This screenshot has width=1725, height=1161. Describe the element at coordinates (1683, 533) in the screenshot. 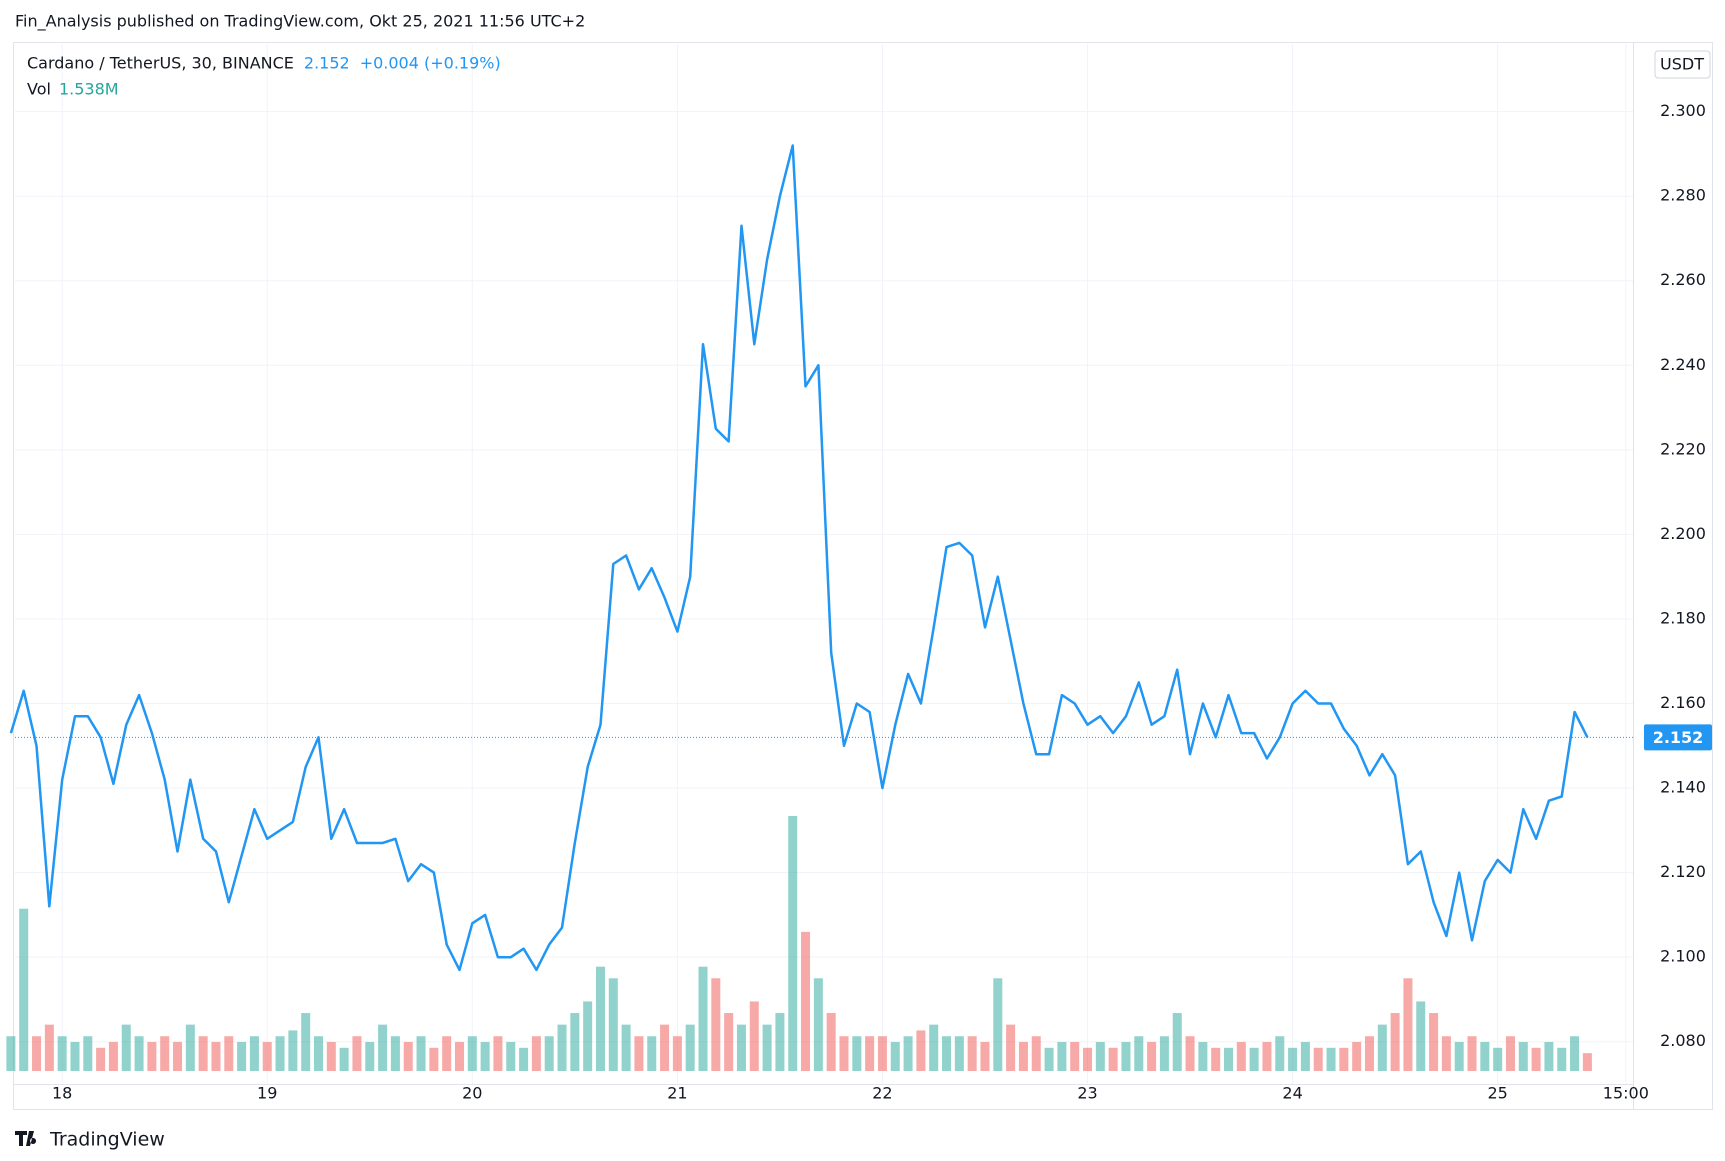

I see `y-tick-label: 2.200` at that location.